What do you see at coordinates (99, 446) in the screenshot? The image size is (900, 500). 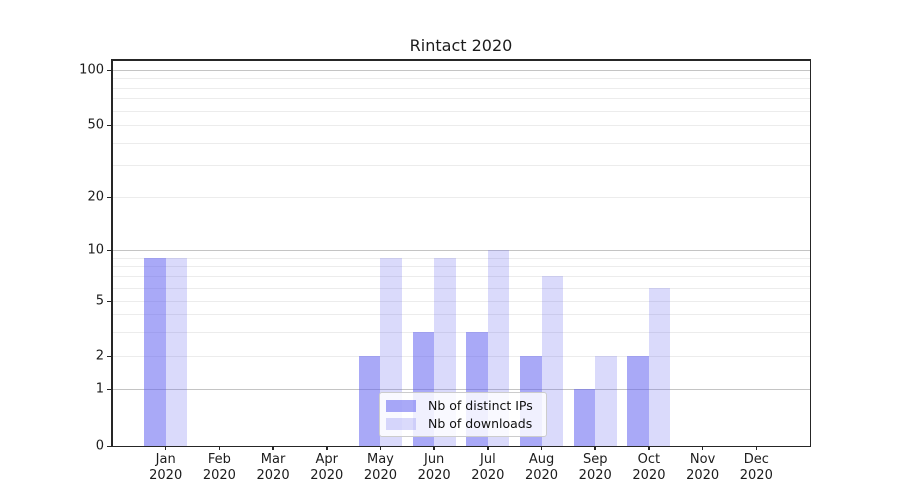 I see `y-tick-label: 0` at bounding box center [99, 446].